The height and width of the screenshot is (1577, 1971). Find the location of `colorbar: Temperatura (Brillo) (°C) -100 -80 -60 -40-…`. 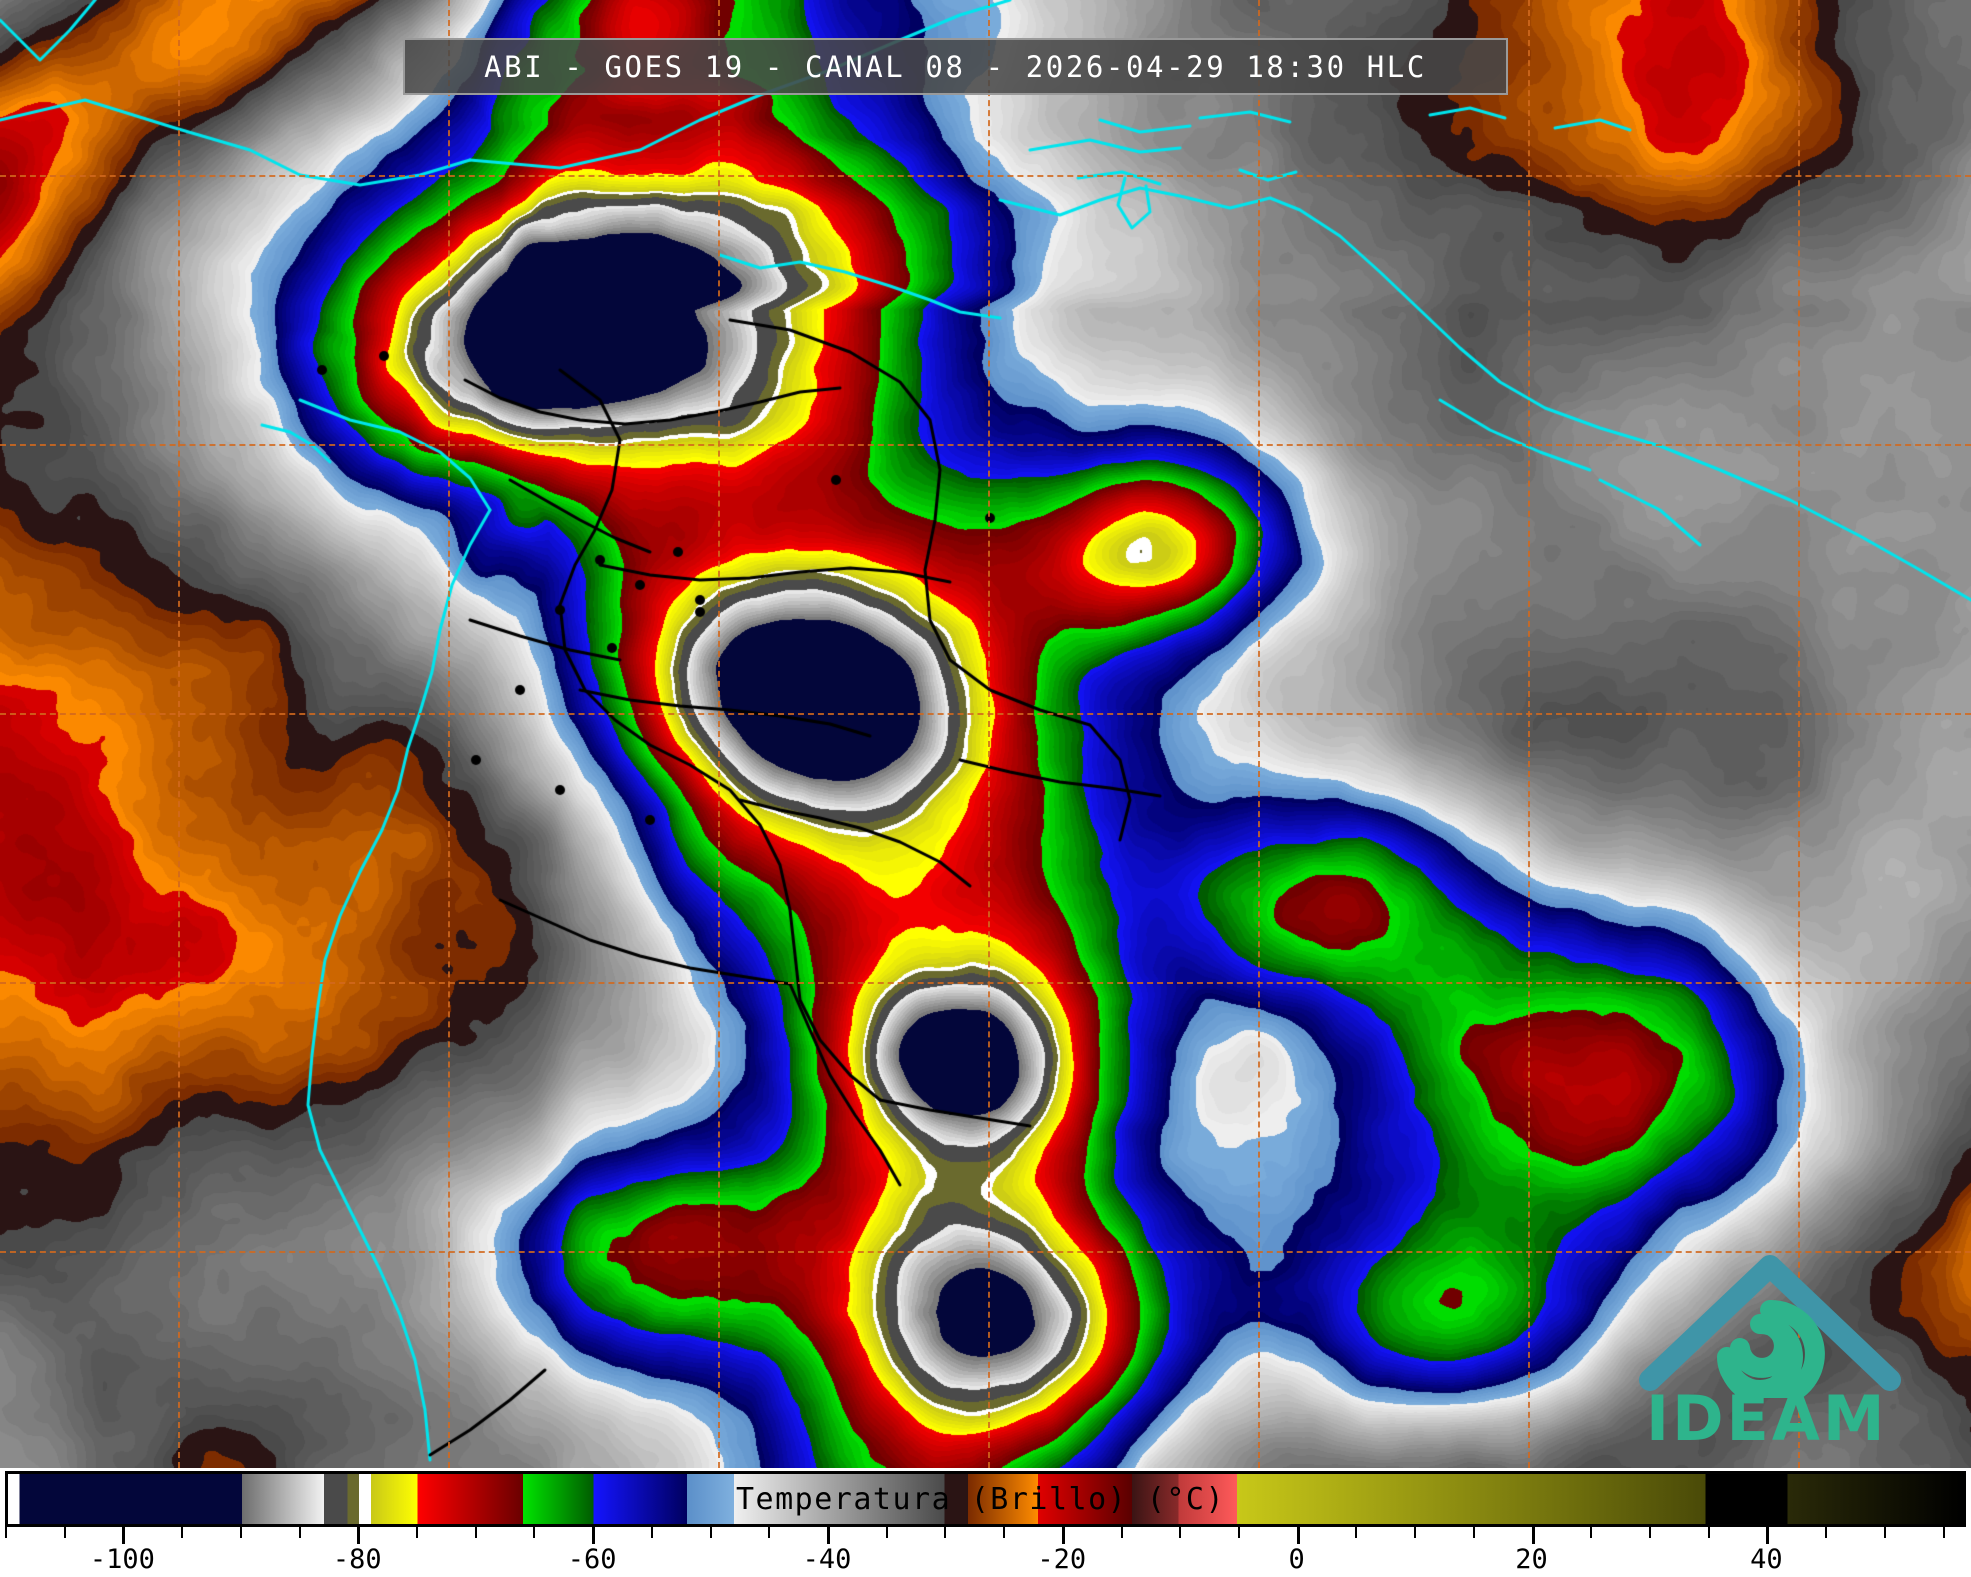

colorbar: Temperatura (Brillo) (°C) -100 -80 -60 -40-… is located at coordinates (985, 1522).